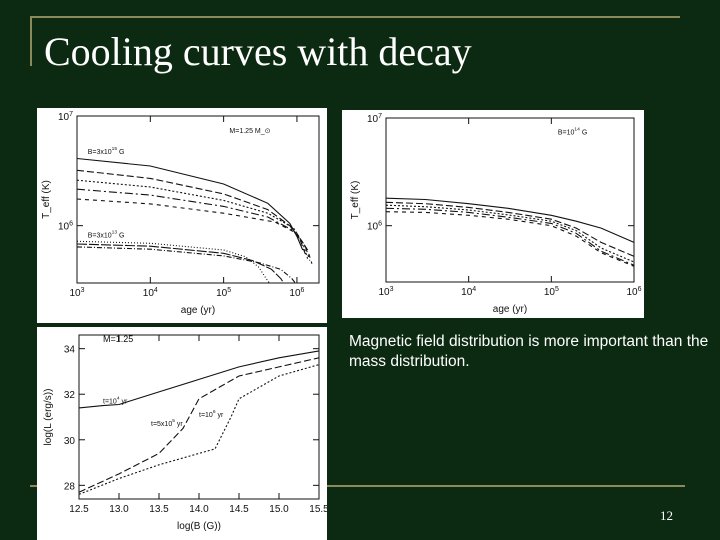  What do you see at coordinates (355, 200) in the screenshot?
I see `y-axis-label-b: T_eff (K)` at bounding box center [355, 200].